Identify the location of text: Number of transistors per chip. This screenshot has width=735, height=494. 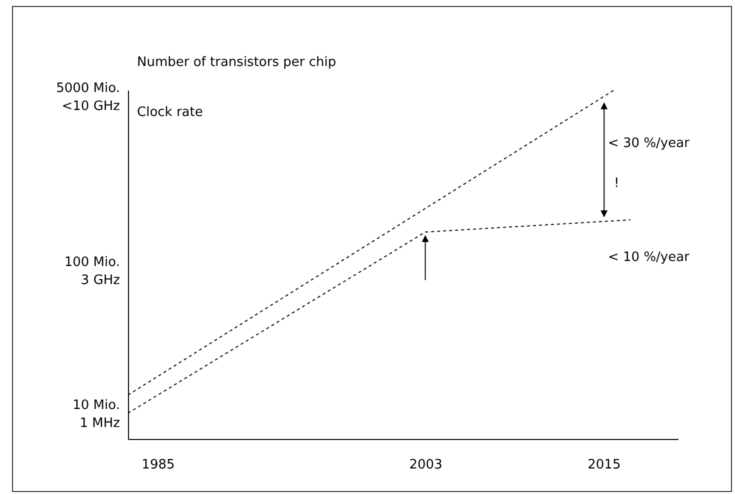
(236, 62).